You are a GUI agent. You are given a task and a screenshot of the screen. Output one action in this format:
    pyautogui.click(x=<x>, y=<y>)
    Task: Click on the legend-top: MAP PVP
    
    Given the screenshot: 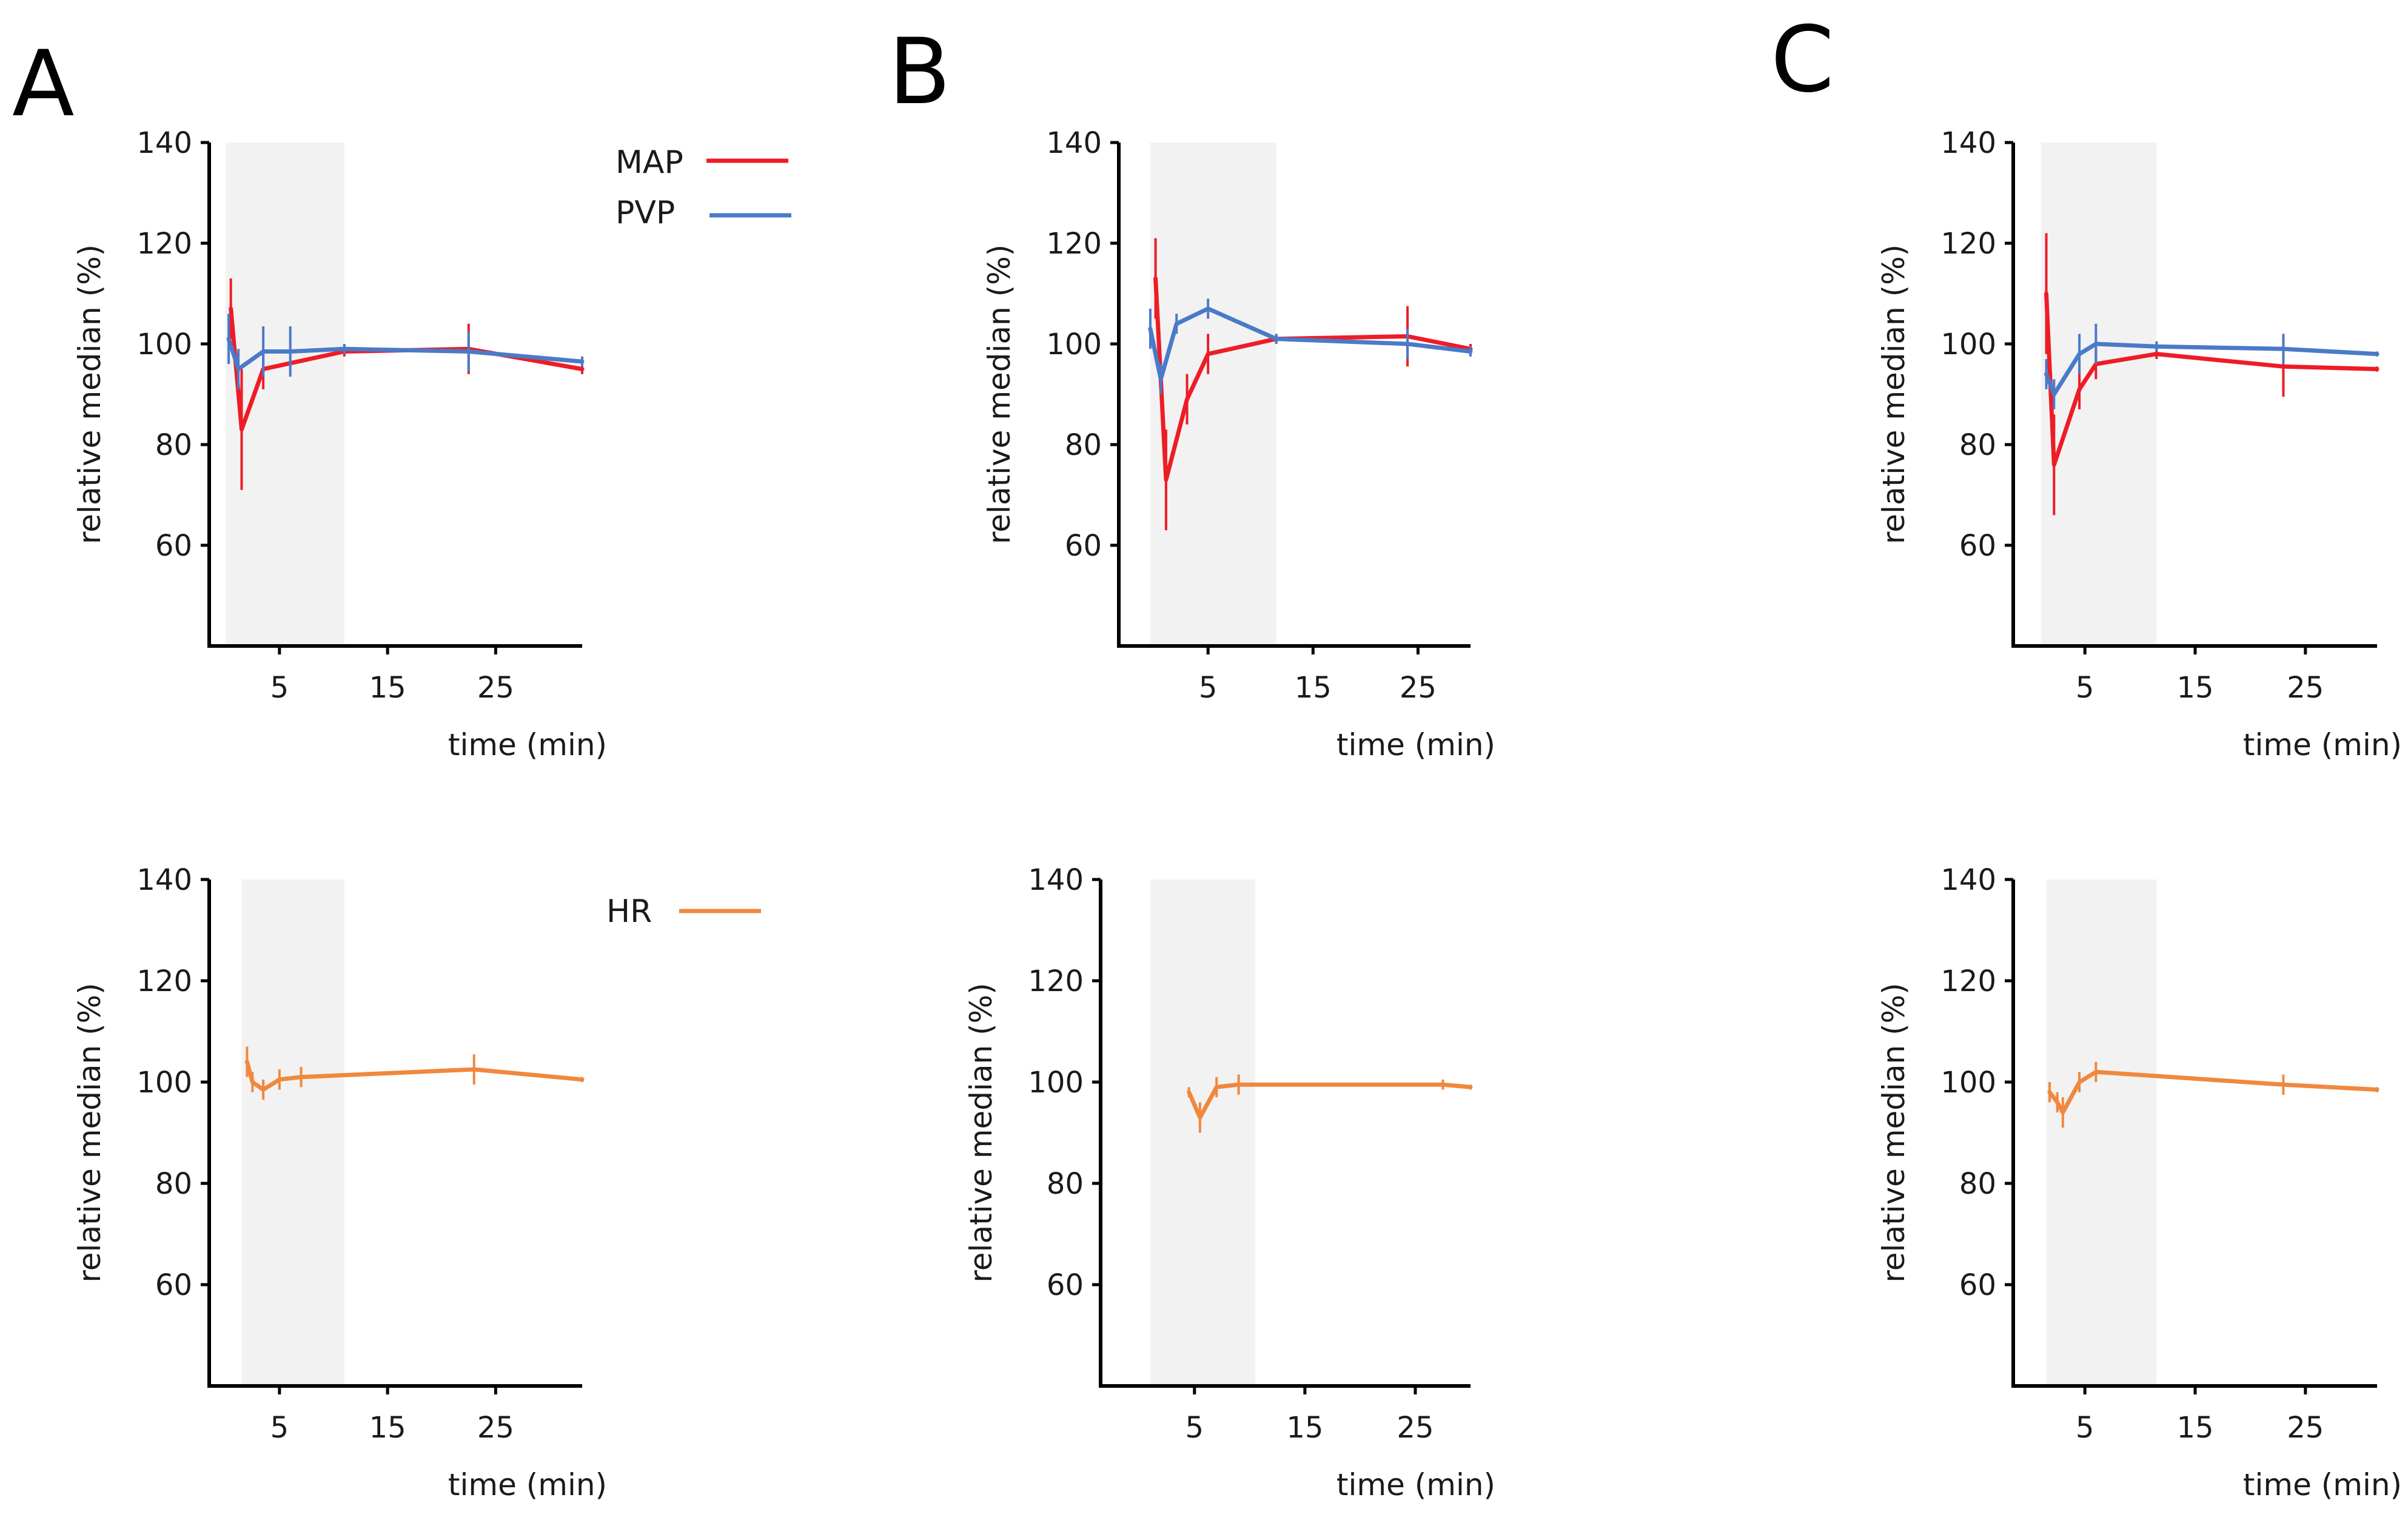 What is the action you would take?
    pyautogui.click(x=703, y=187)
    